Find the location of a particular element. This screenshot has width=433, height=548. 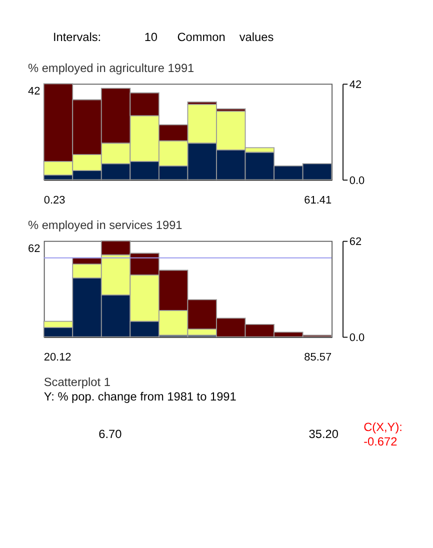

text: 35.20 is located at coordinates (323, 434).